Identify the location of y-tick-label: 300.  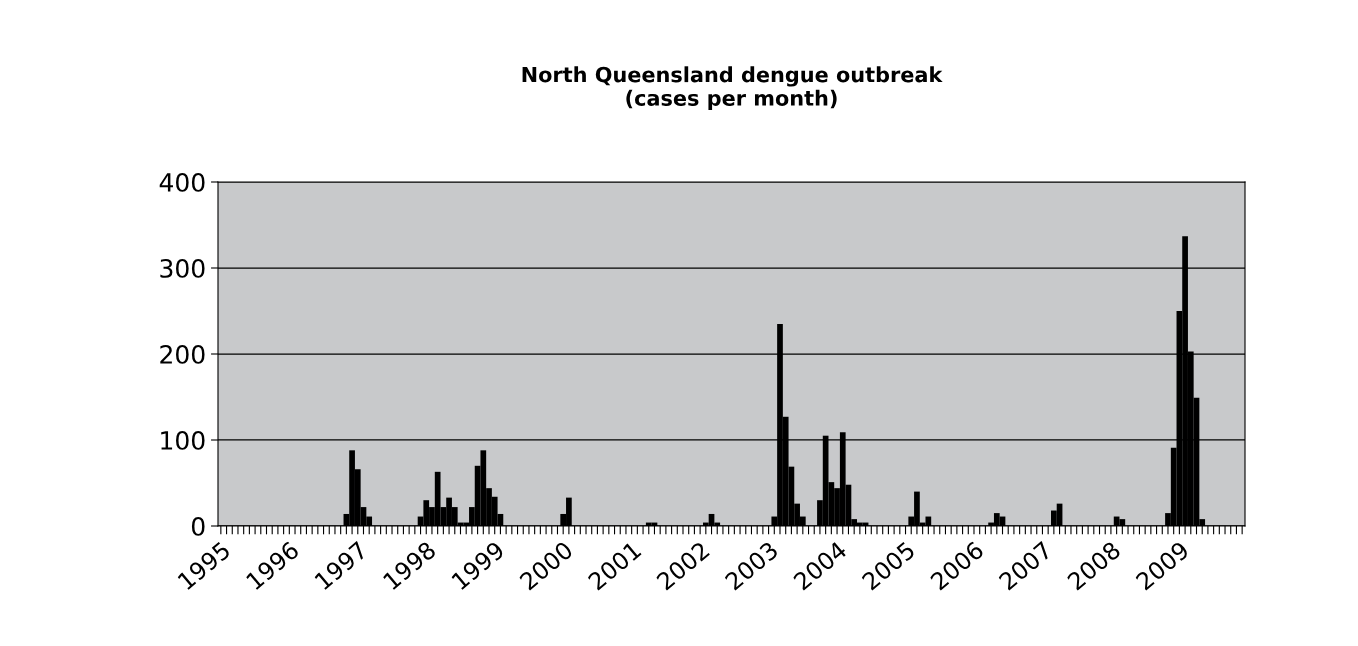
(182, 268).